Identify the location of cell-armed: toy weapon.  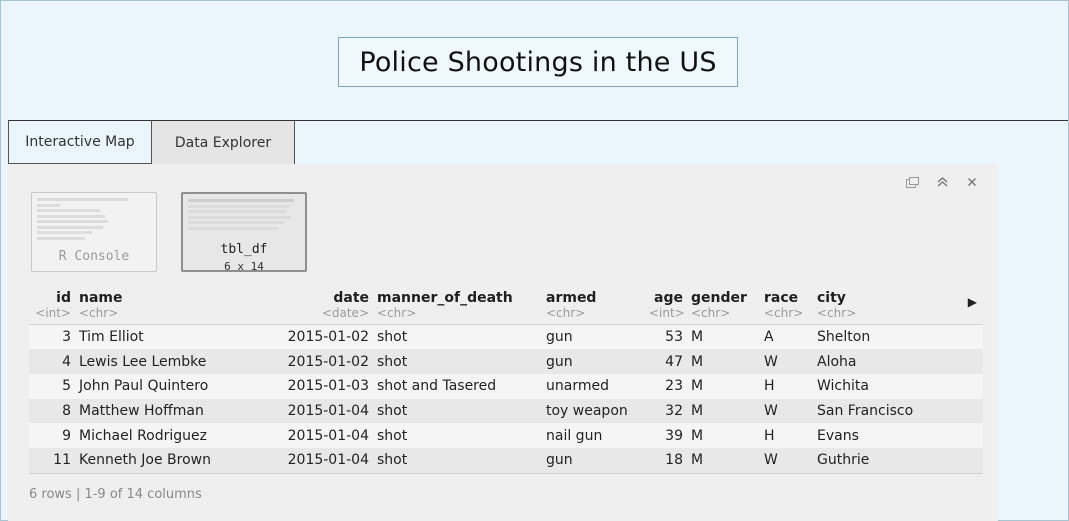
(593, 411).